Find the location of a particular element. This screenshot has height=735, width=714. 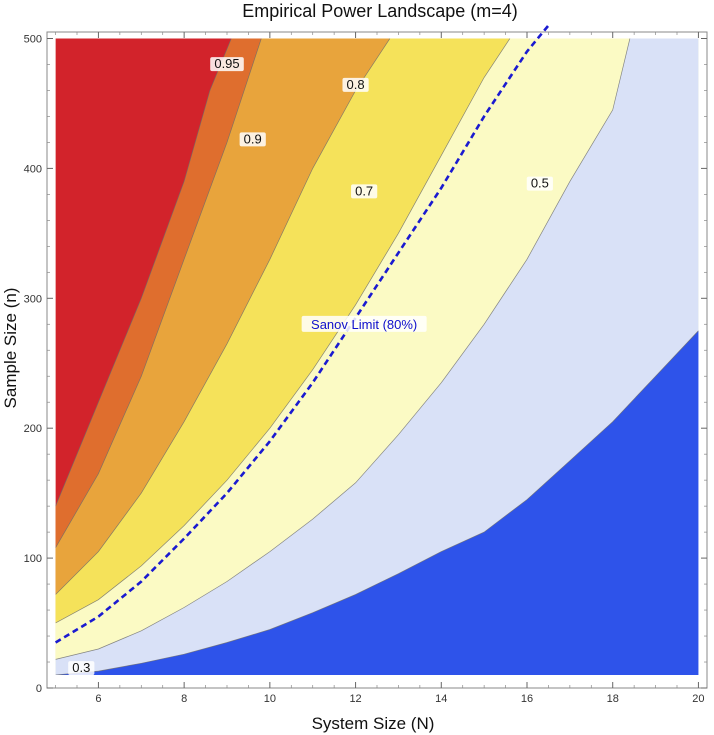

contour-label-bg-0.8 is located at coordinates (355, 84).